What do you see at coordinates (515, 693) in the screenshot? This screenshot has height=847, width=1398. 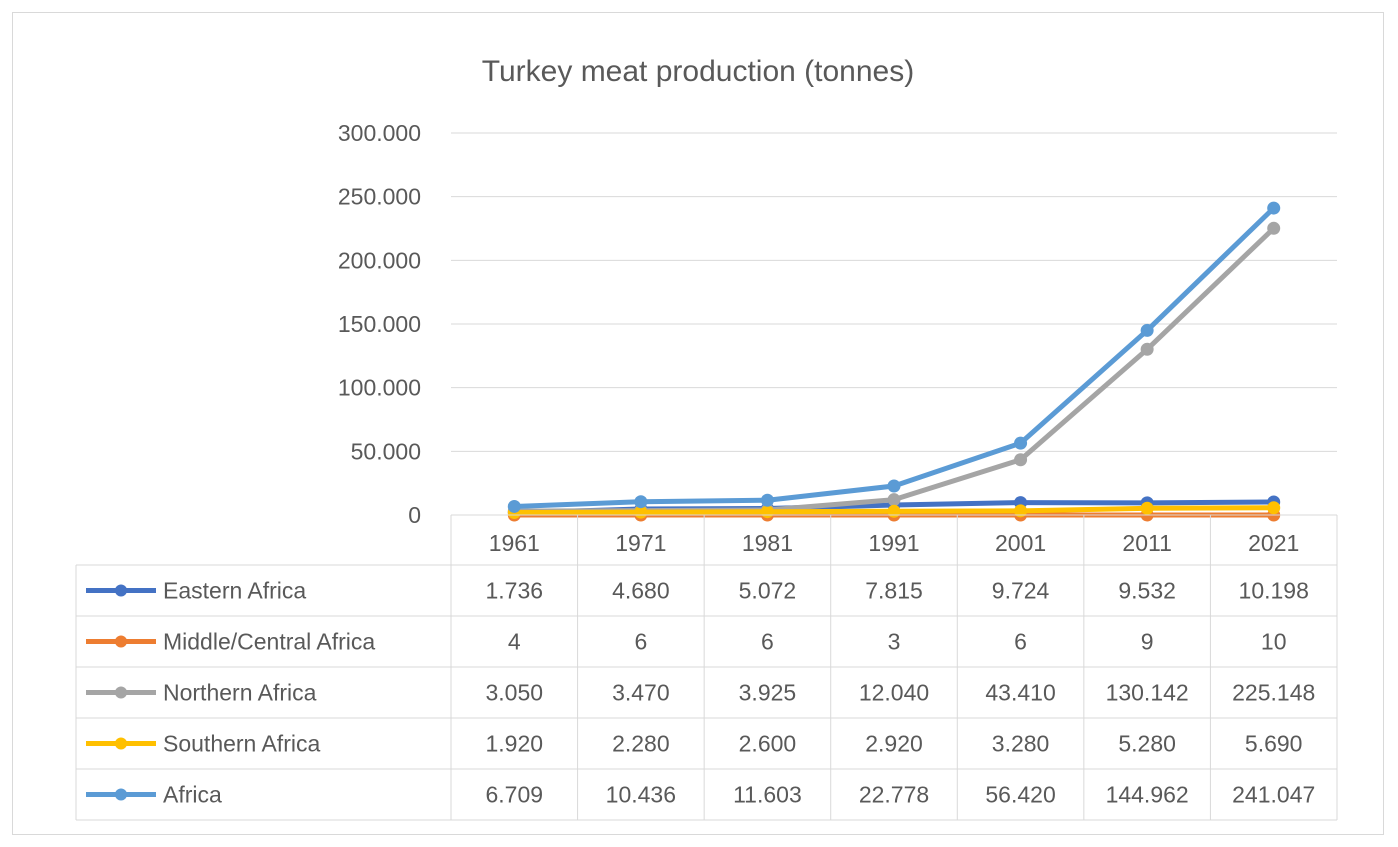 I see `data-cell: 3.050` at bounding box center [515, 693].